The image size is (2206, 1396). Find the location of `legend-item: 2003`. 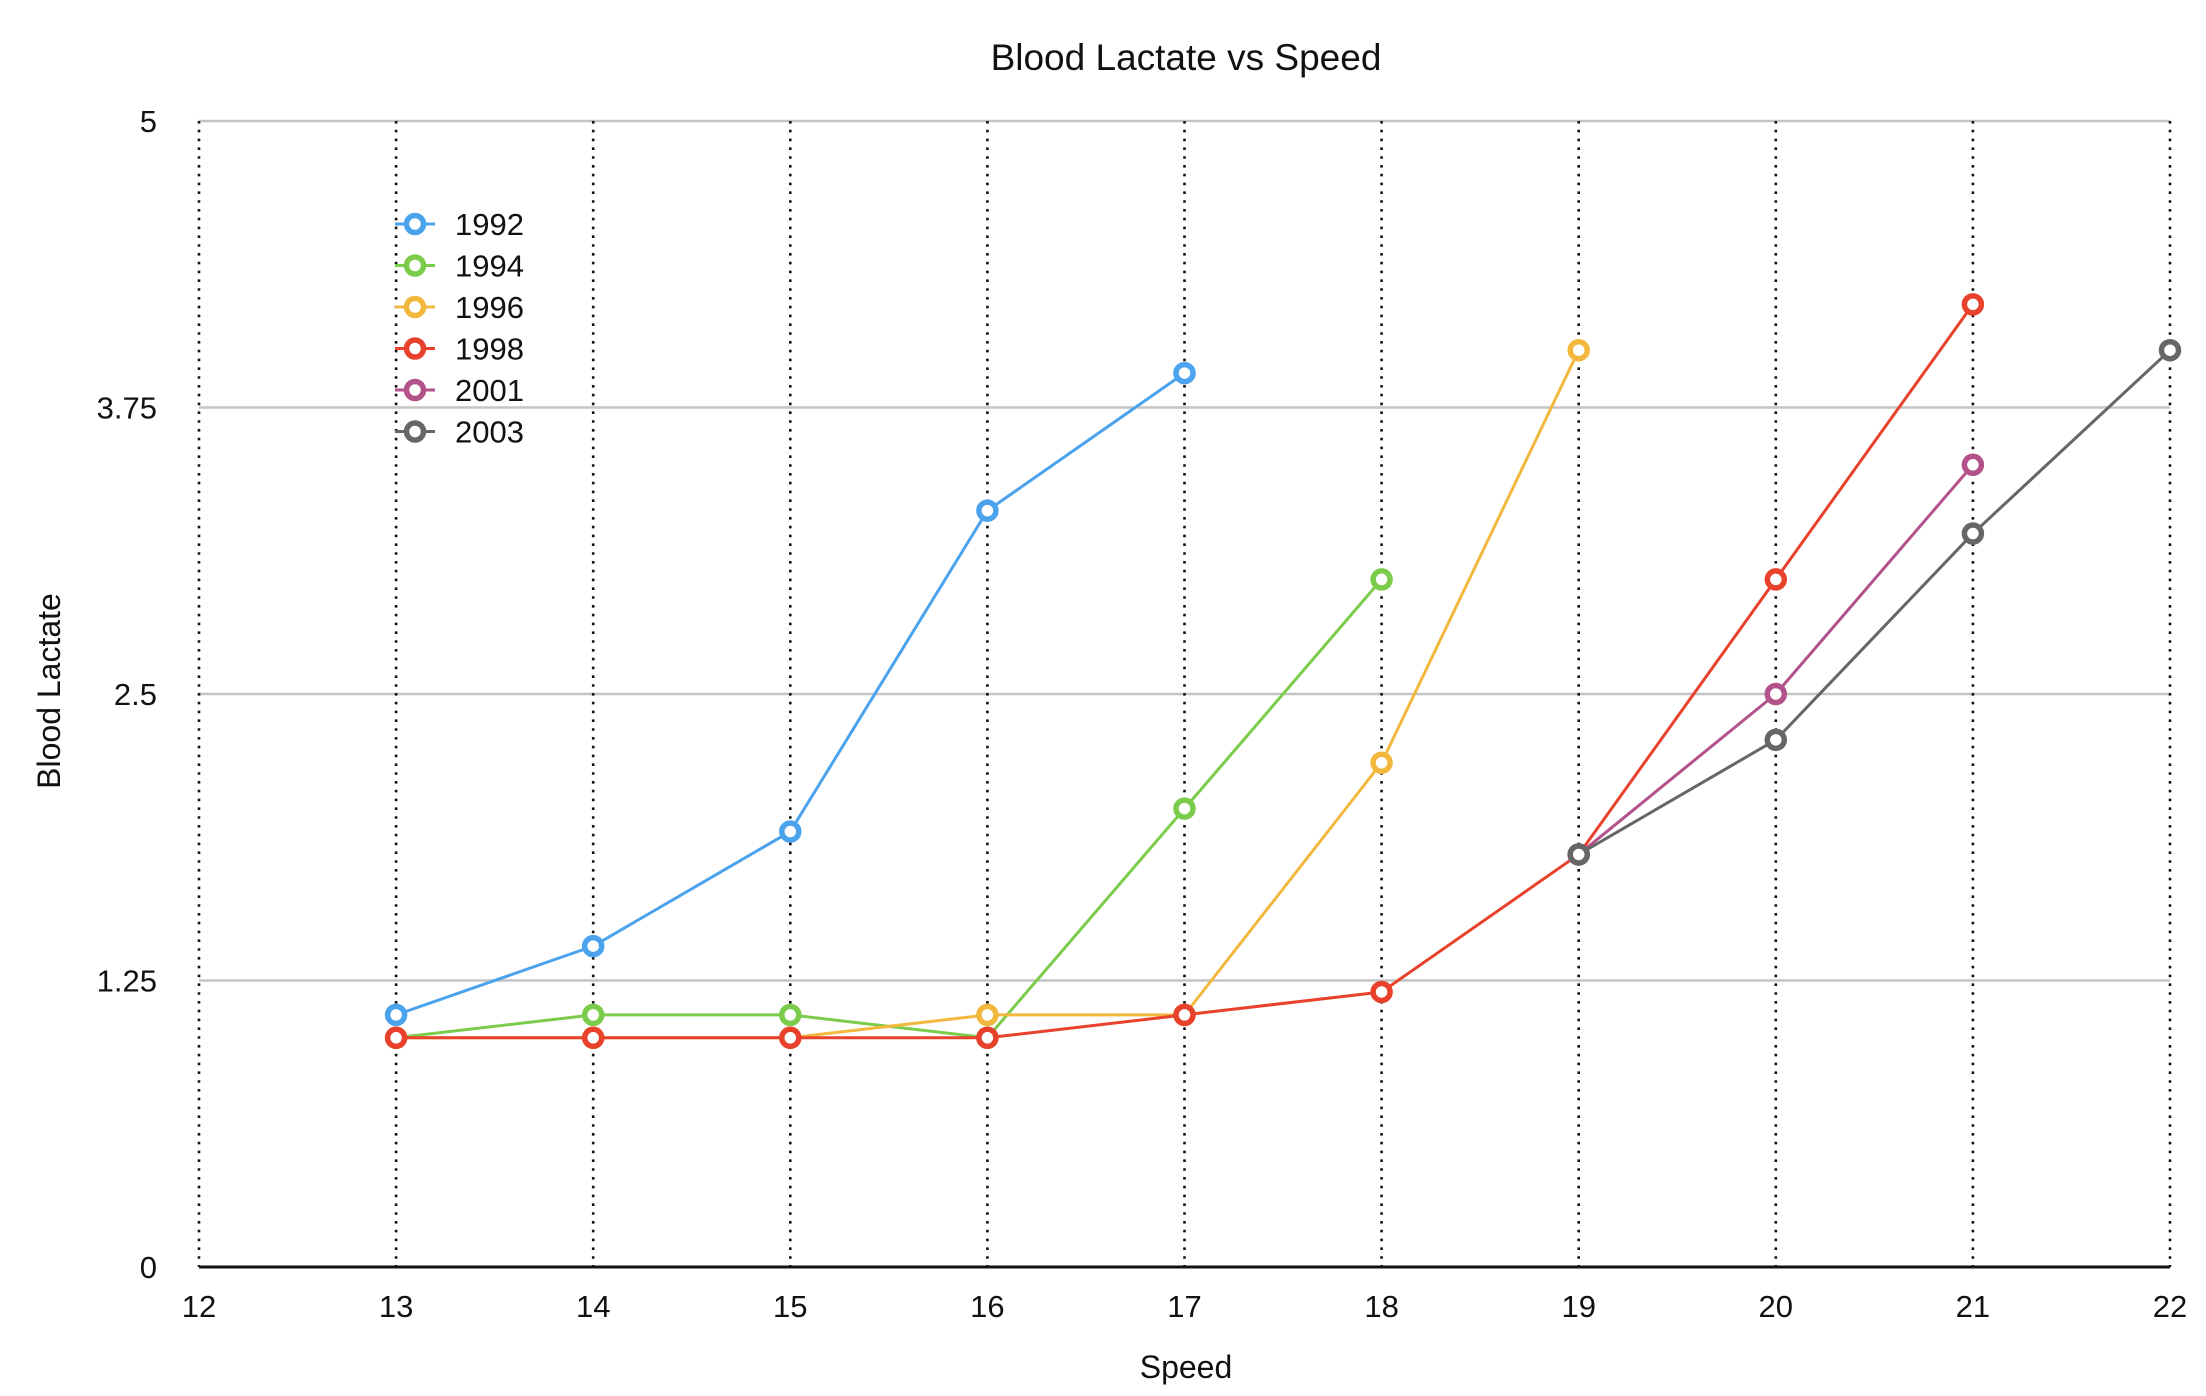

legend-item: 2003 is located at coordinates (459, 432).